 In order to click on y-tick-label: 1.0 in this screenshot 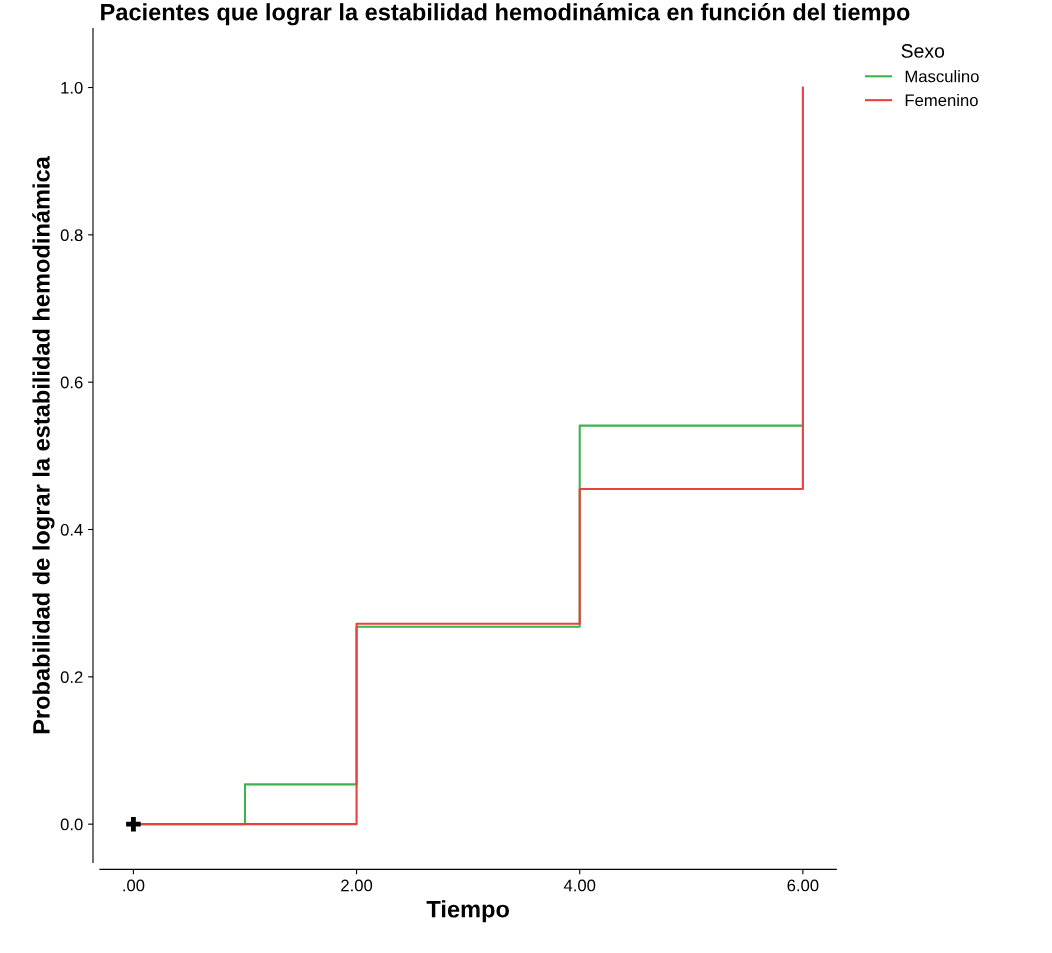, I will do `click(72, 87)`.